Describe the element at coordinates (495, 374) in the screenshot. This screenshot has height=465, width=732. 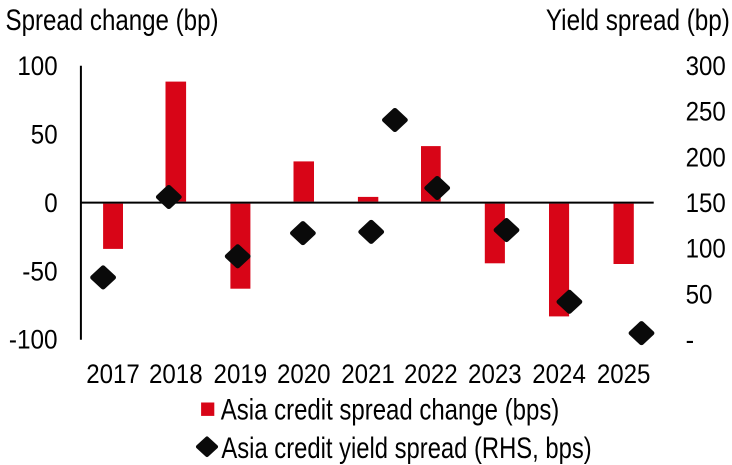
I see `svg-text: 2023` at that location.